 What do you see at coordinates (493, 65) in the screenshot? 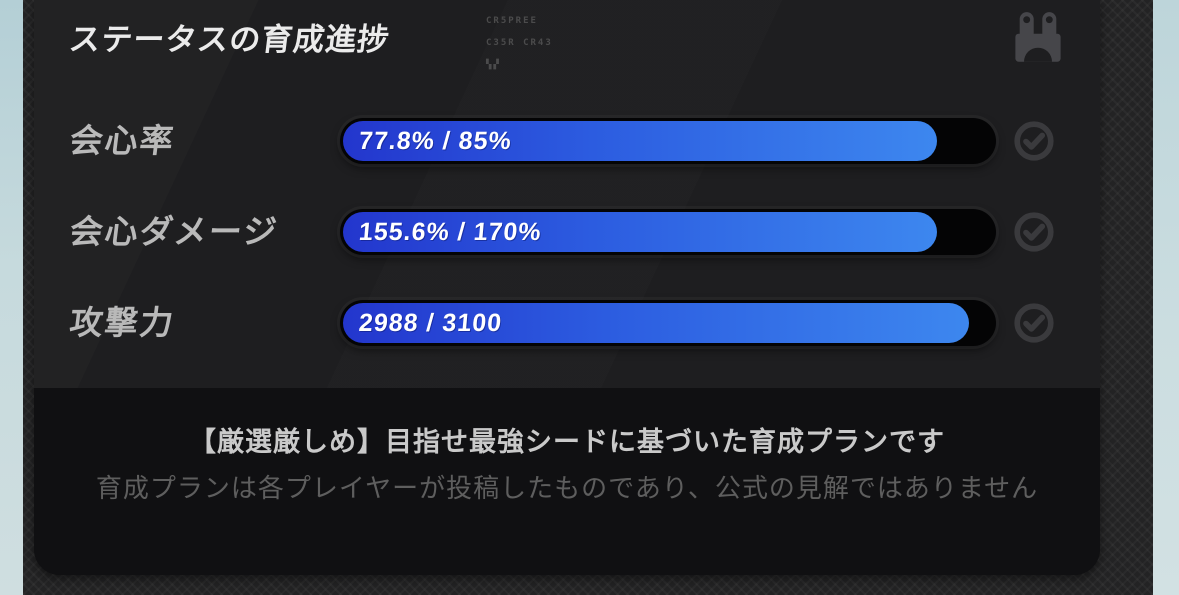
I see `deco-line: ▚▞` at bounding box center [493, 65].